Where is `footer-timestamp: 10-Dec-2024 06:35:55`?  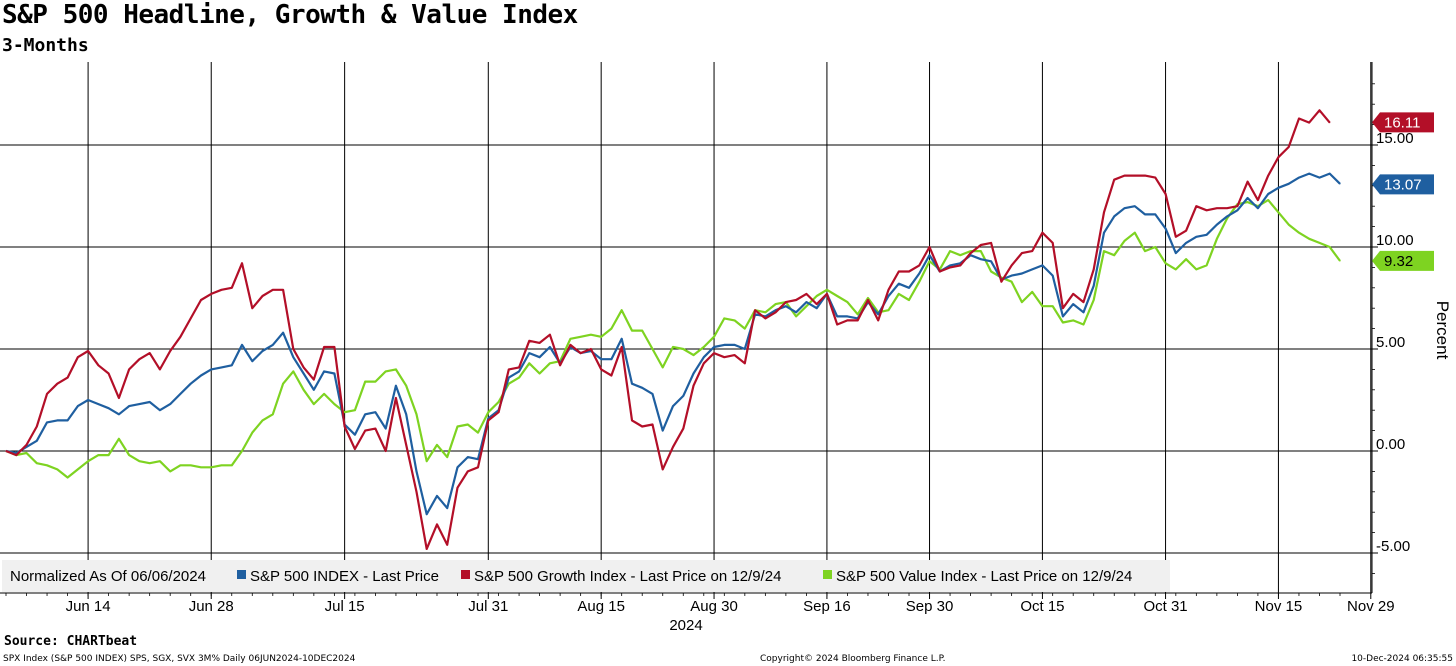 footer-timestamp: 10-Dec-2024 06:35:55 is located at coordinates (1402, 659).